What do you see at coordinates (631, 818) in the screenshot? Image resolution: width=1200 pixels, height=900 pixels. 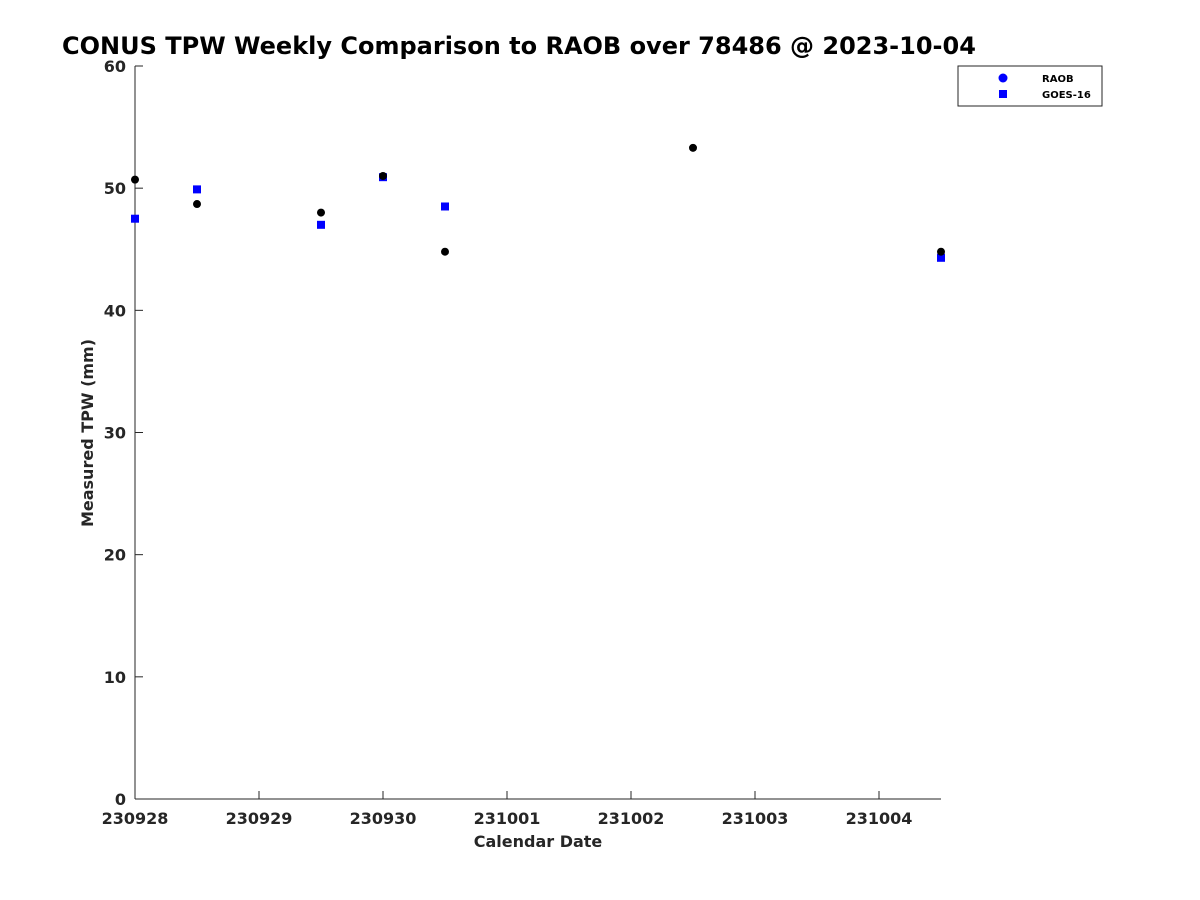 I see `x-tick-label: 231002` at bounding box center [631, 818].